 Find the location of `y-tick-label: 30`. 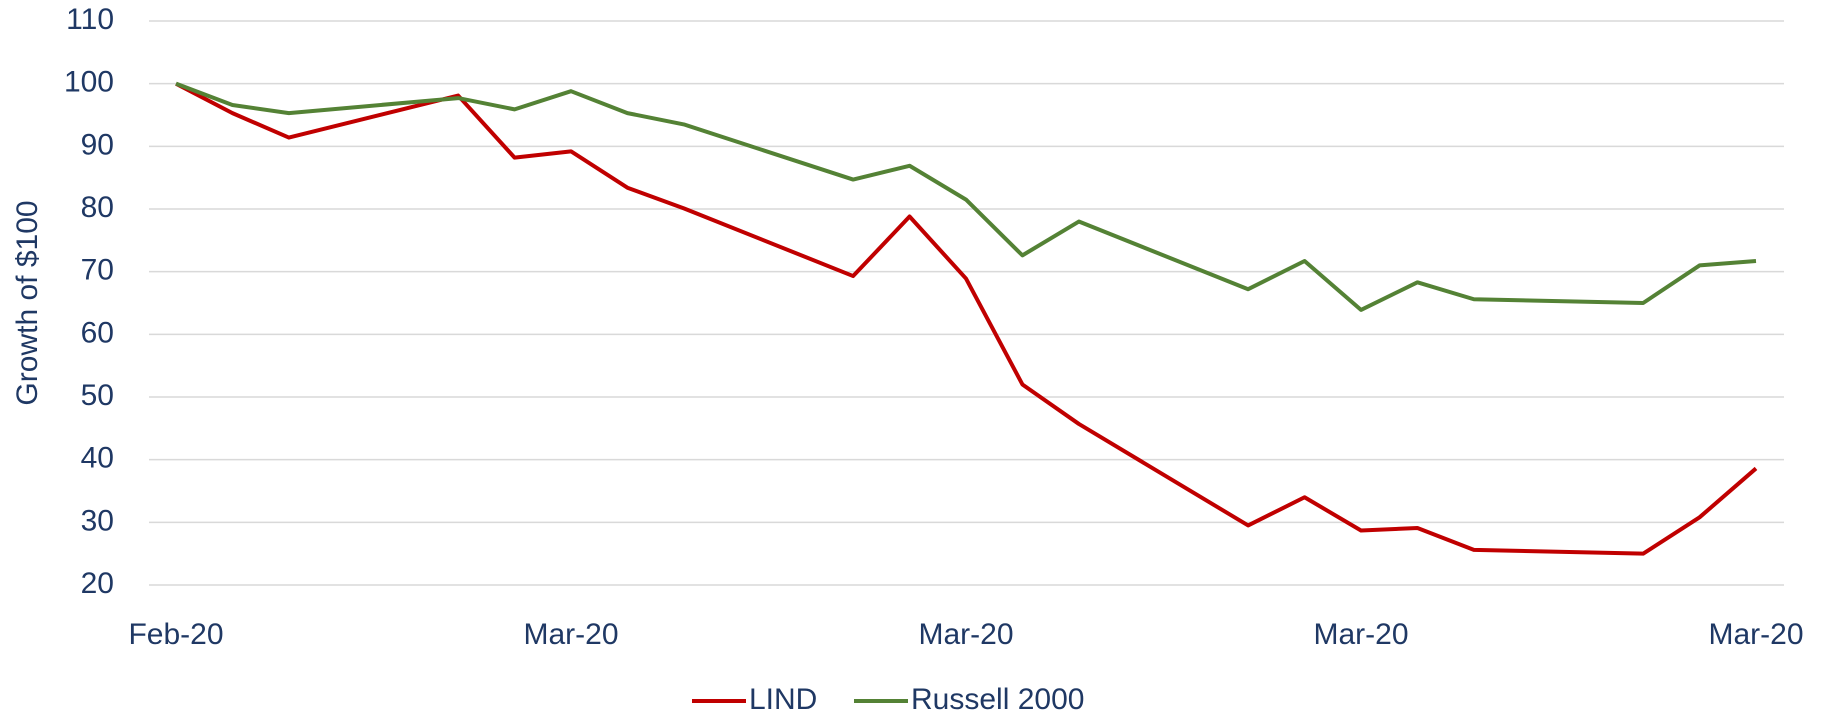

y-tick-label: 30 is located at coordinates (97, 520).